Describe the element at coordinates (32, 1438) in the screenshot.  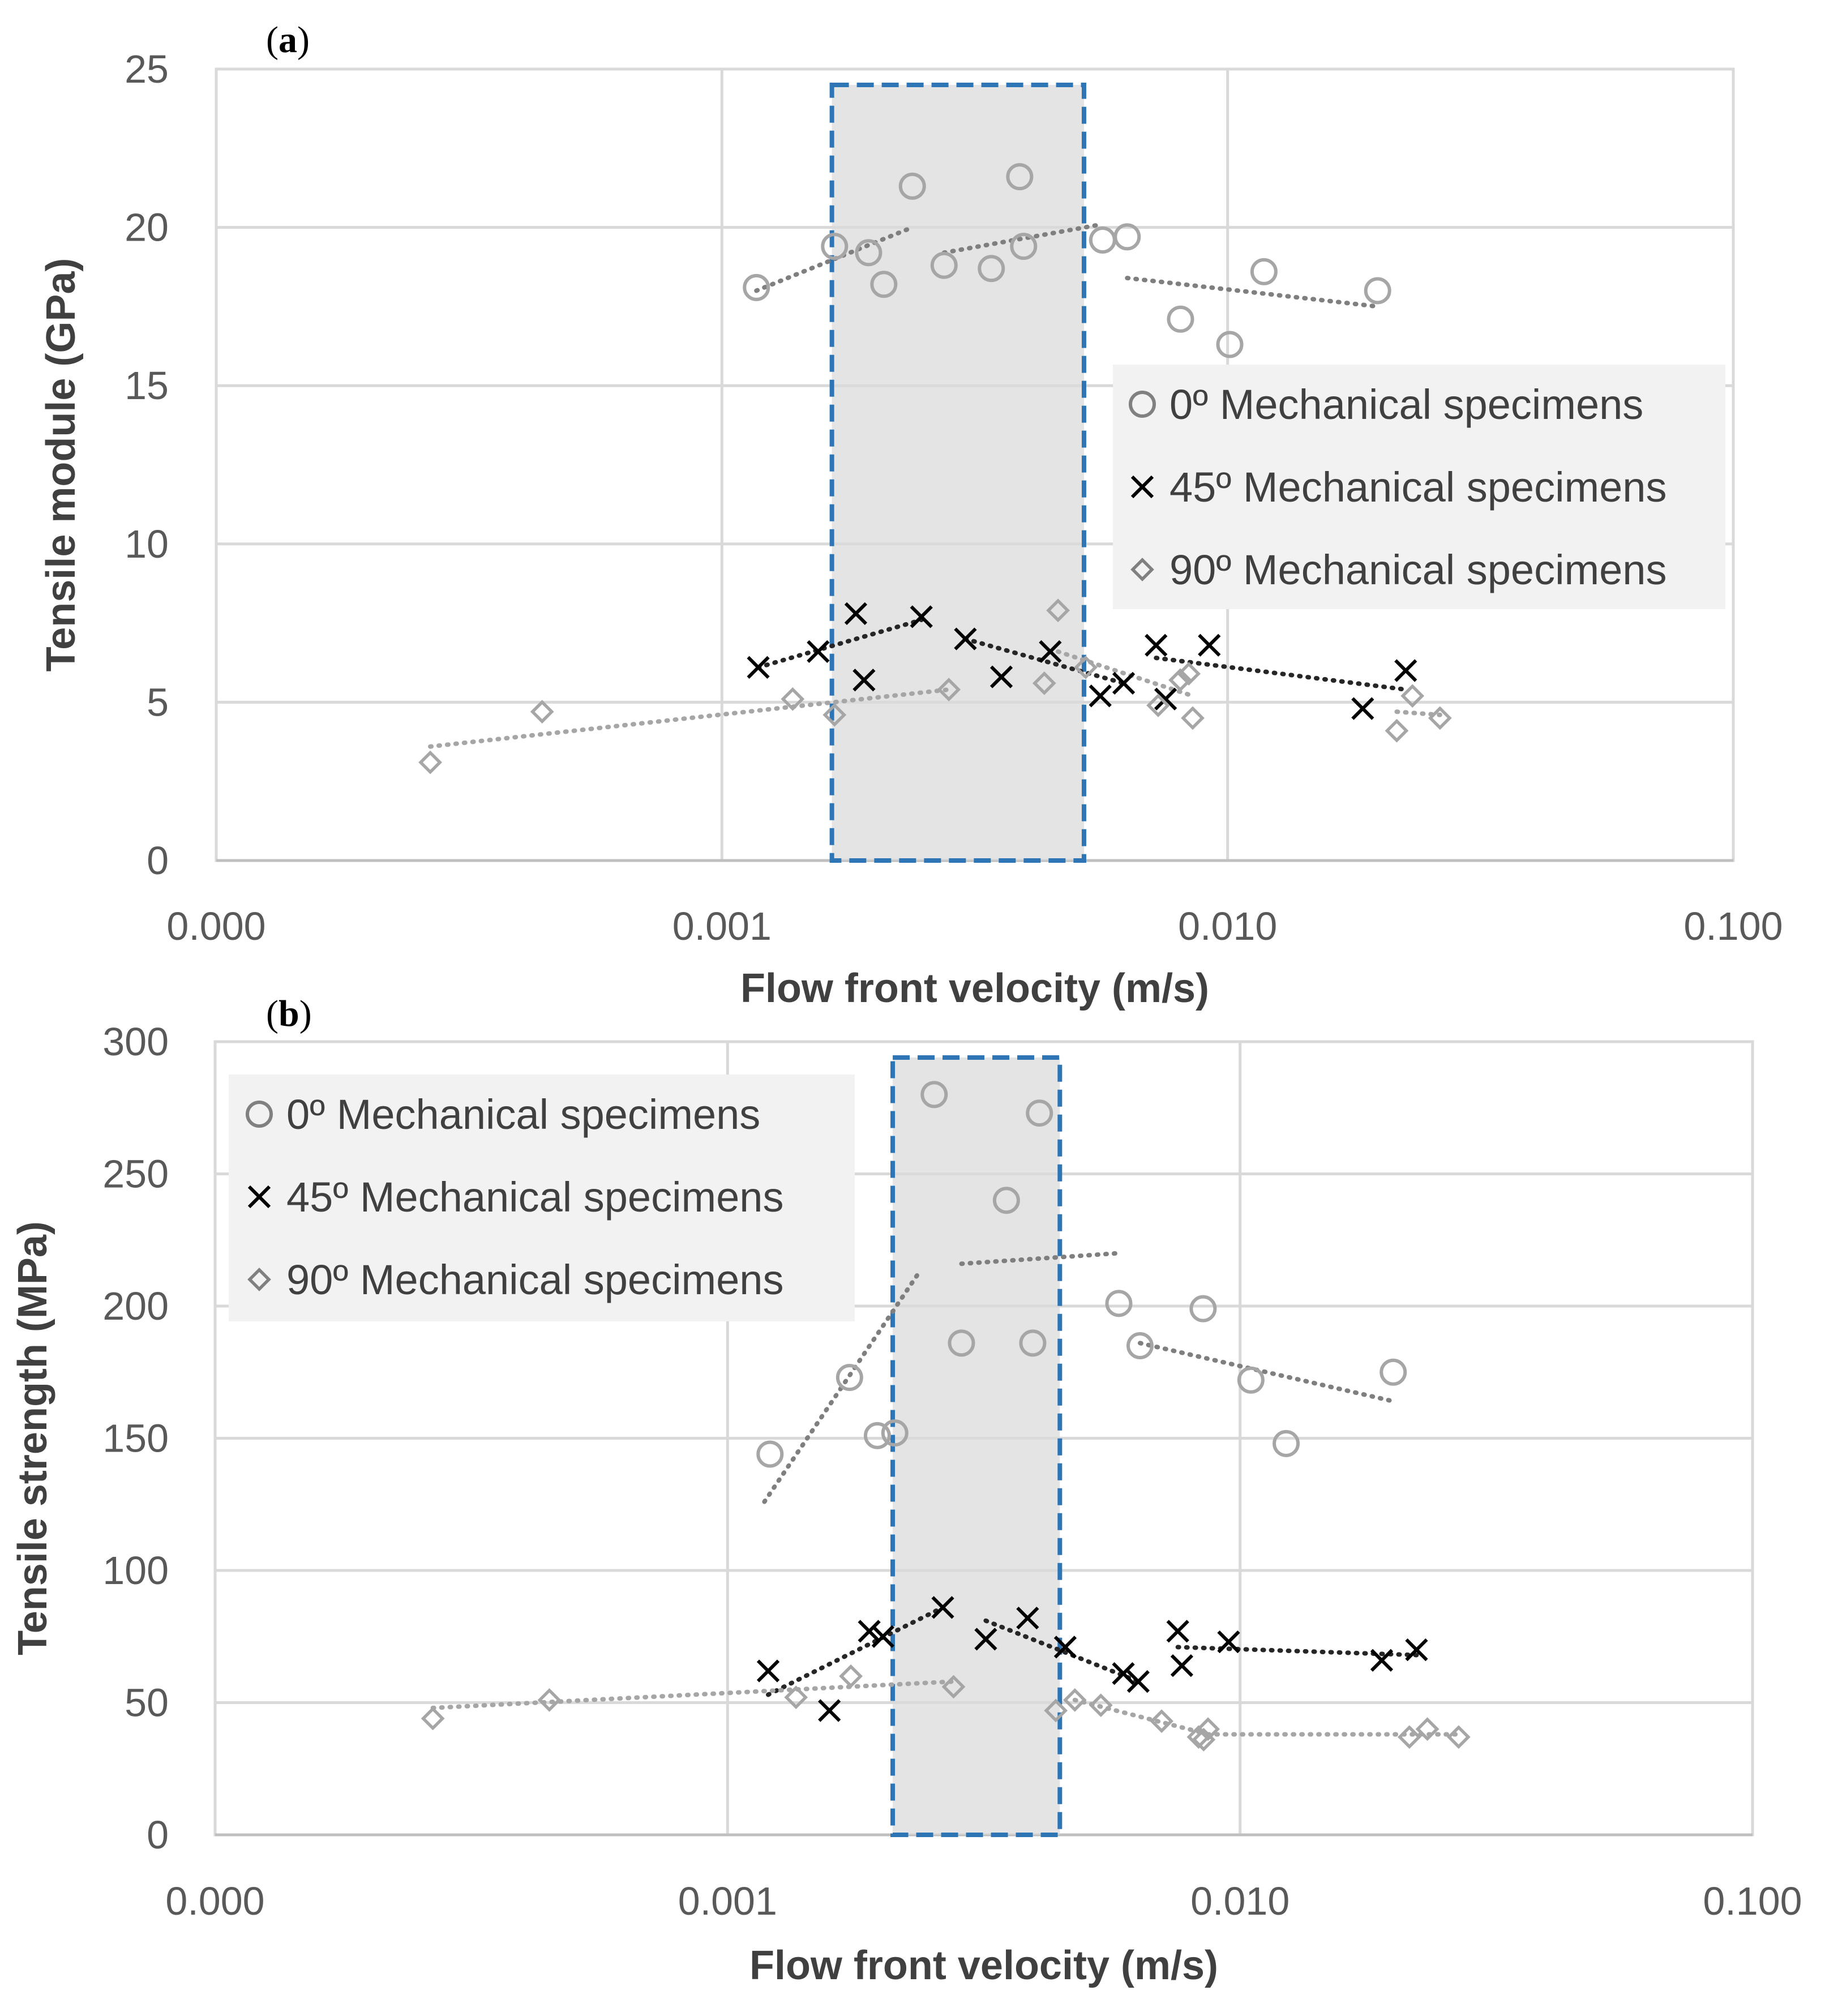
I see `y-axis-title: Tensile strength (MPa)` at that location.